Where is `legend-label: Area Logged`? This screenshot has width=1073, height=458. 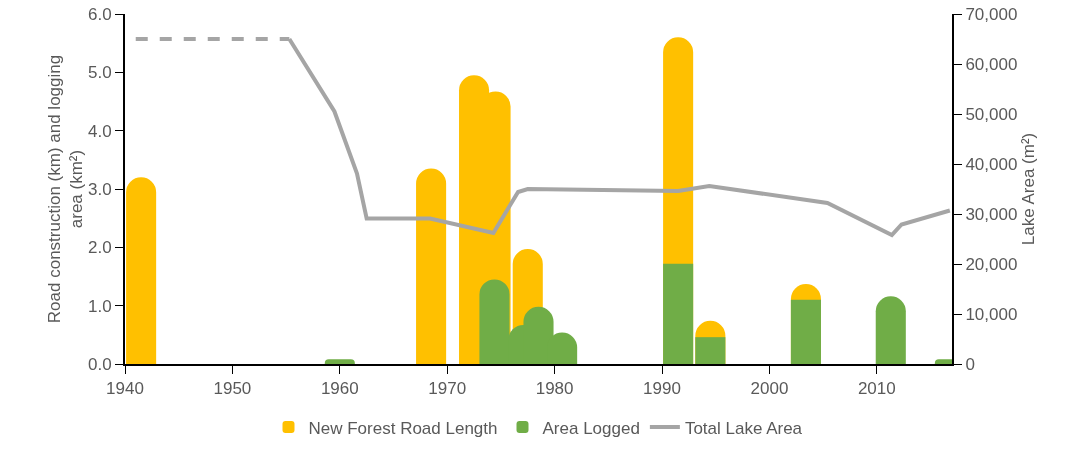 legend-label: Area Logged is located at coordinates (591, 428).